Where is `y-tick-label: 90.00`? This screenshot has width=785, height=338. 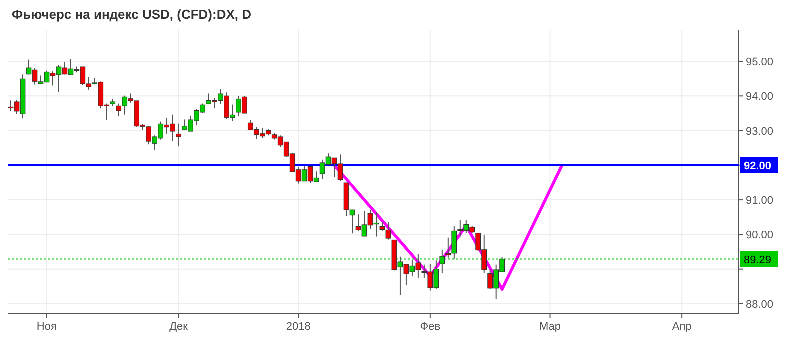 y-tick-label: 90.00 is located at coordinates (760, 236).